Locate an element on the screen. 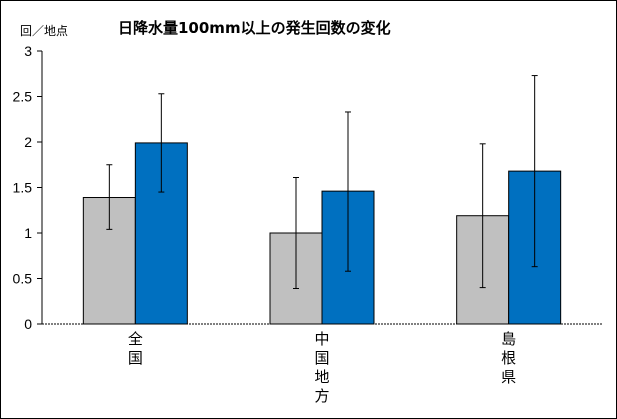 The image size is (617, 419). chart-title: 日降水量100mm以上の発生回数の変化 is located at coordinates (254, 28).